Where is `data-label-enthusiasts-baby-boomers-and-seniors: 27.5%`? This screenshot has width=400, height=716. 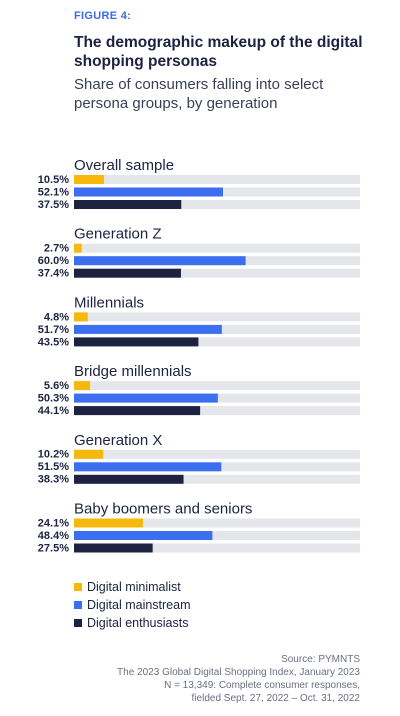
data-label-enthusiasts-baby-boomers-and-seniors: 27.5% is located at coordinates (53, 548).